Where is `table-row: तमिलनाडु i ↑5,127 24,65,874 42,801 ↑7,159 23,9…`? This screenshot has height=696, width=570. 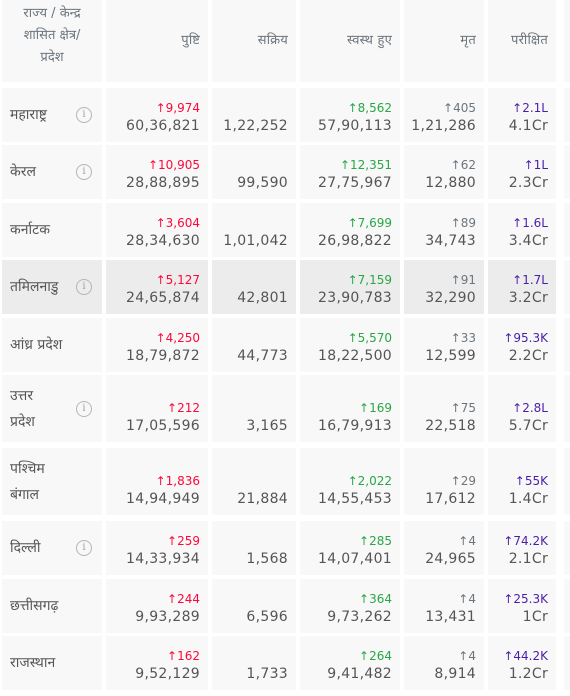
table-row: तमिलनाडु i ↑5,127 24,65,874 42,801 ↑7,159 23,9… is located at coordinates (283, 287).